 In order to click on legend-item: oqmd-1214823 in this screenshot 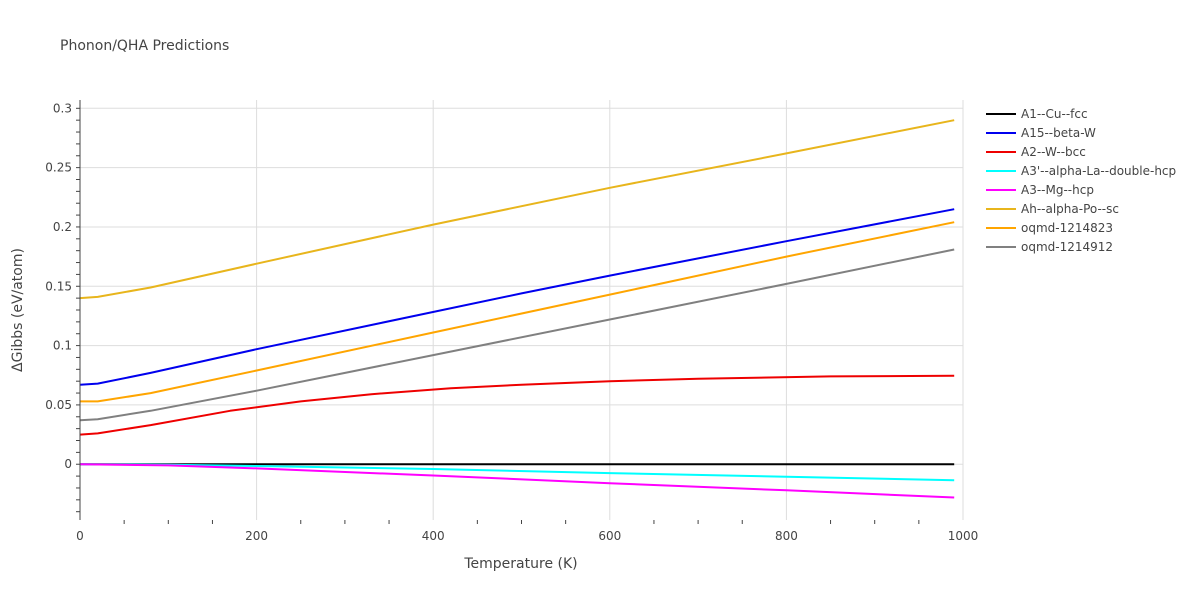, I will do `click(1049, 228)`.